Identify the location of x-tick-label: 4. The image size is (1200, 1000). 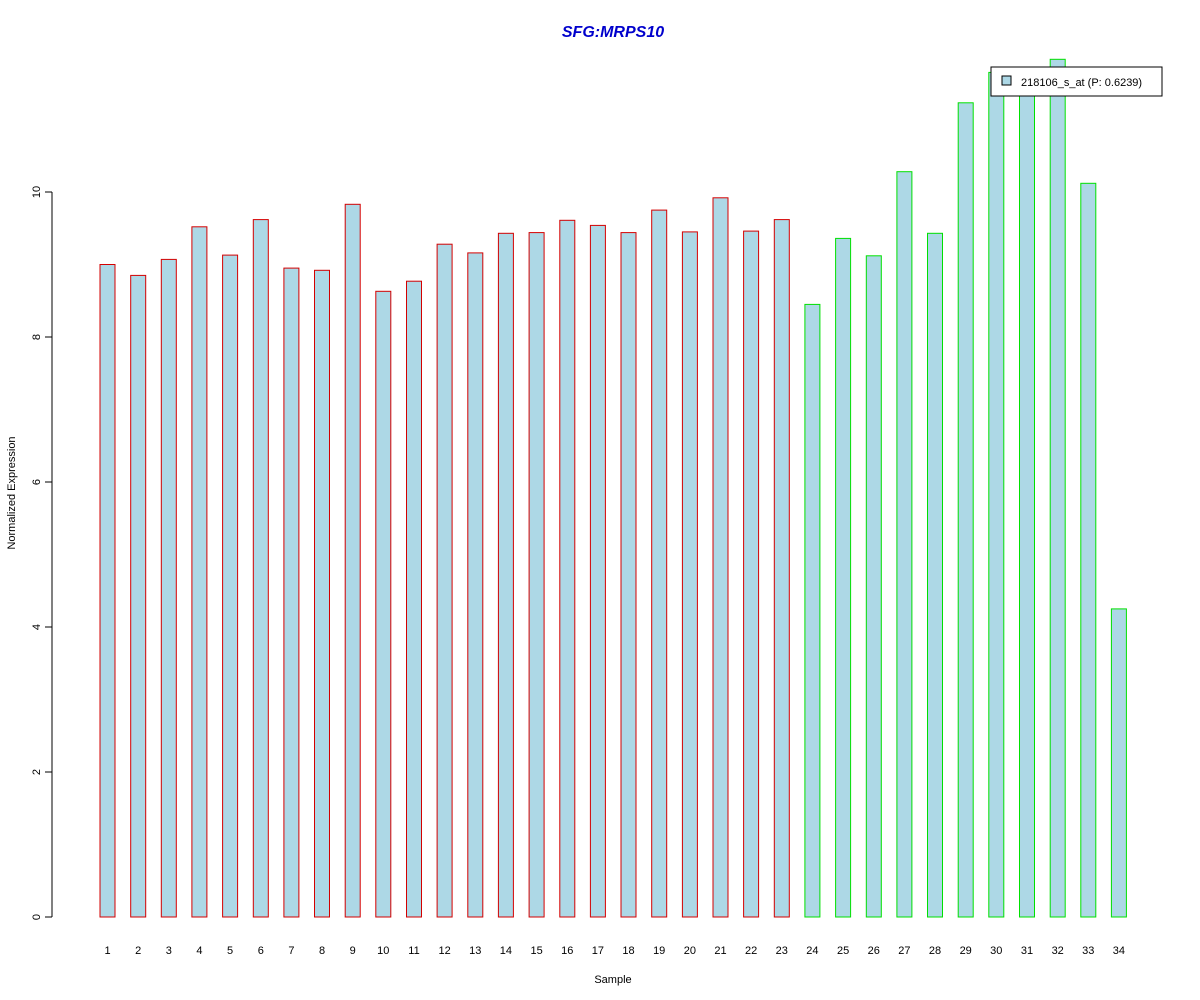
(199, 951).